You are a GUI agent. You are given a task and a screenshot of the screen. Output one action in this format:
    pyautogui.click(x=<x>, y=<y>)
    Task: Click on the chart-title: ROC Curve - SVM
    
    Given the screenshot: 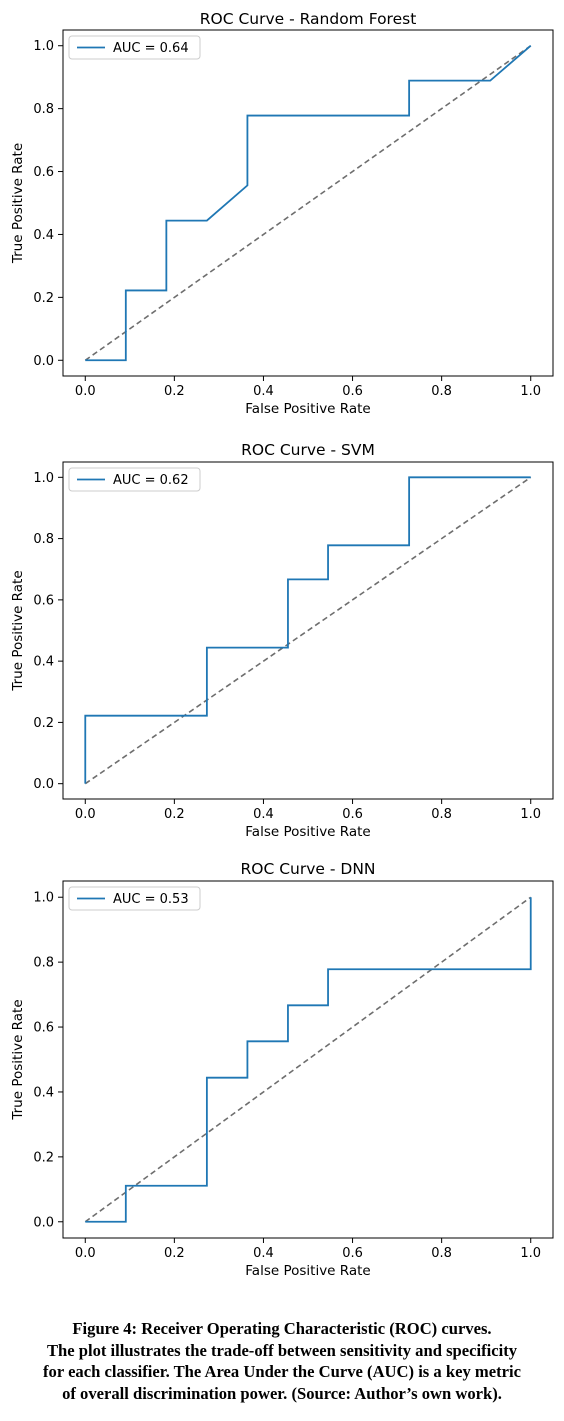 What is the action you would take?
    pyautogui.click(x=308, y=450)
    